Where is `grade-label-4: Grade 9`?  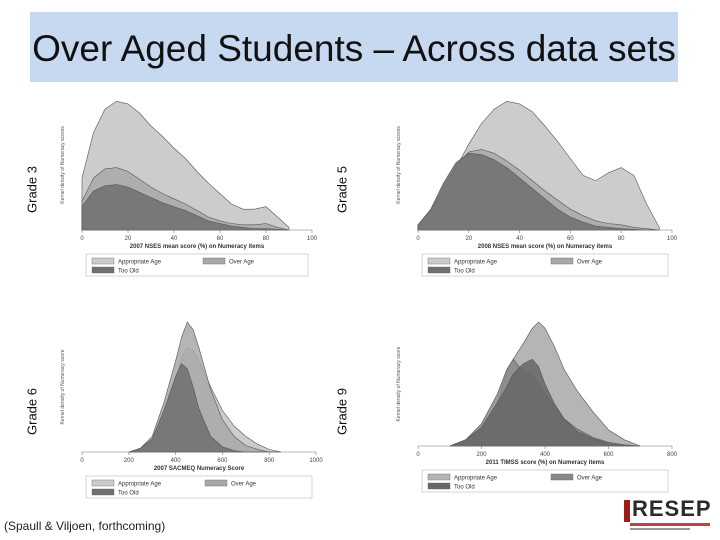
grade-label-4: Grade 9 is located at coordinates (342, 411).